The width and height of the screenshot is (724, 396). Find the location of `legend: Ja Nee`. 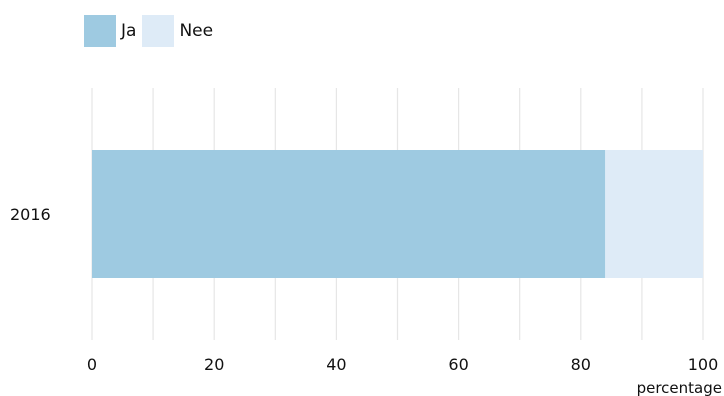

legend: Ja Nee is located at coordinates (151, 30).